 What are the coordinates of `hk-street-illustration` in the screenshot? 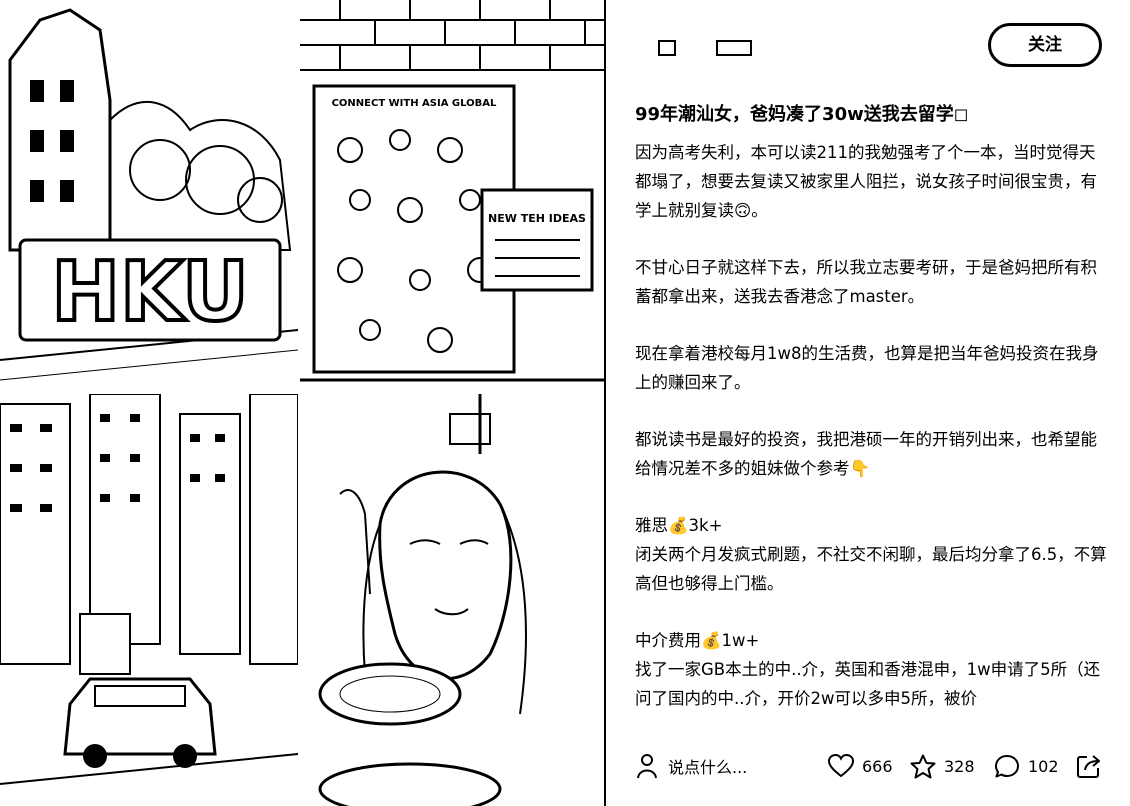 It's located at (149, 600).